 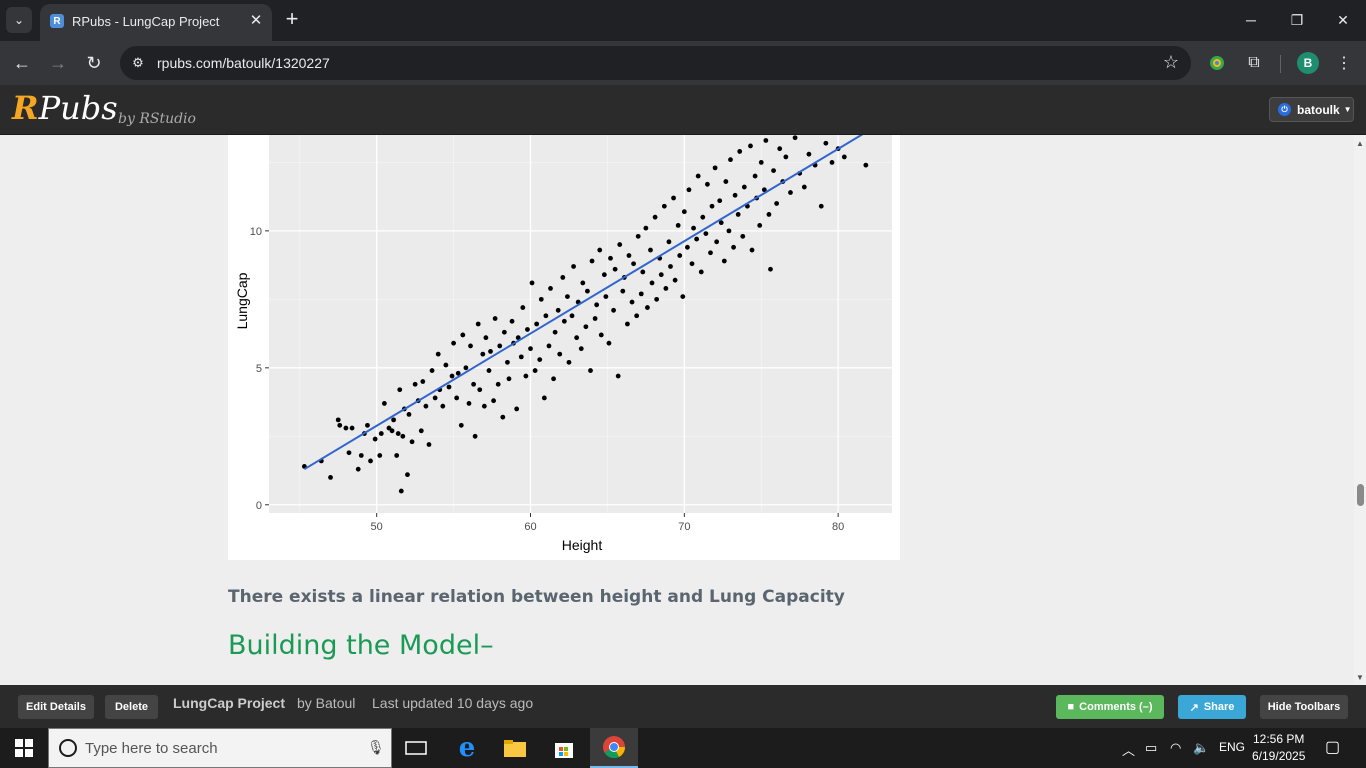 What do you see at coordinates (58, 62) in the screenshot?
I see `forward-button: →` at bounding box center [58, 62].